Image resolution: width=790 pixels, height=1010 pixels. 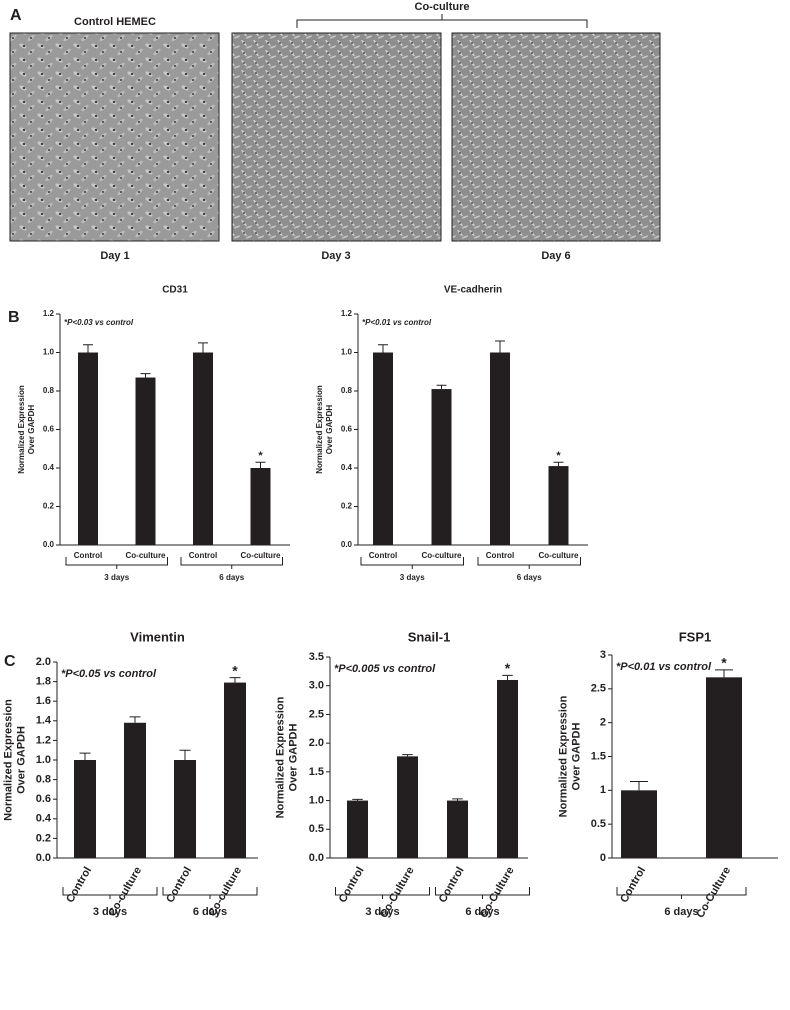 What do you see at coordinates (10, 661) in the screenshot?
I see `panel-label: C` at bounding box center [10, 661].